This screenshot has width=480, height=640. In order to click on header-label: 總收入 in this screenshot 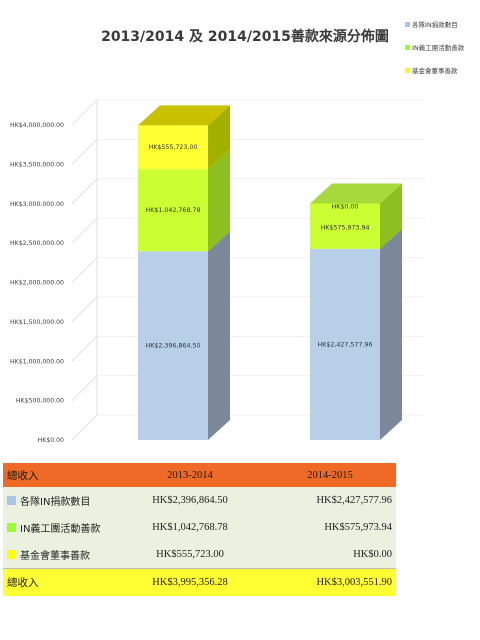, I will do `click(59, 475)`.